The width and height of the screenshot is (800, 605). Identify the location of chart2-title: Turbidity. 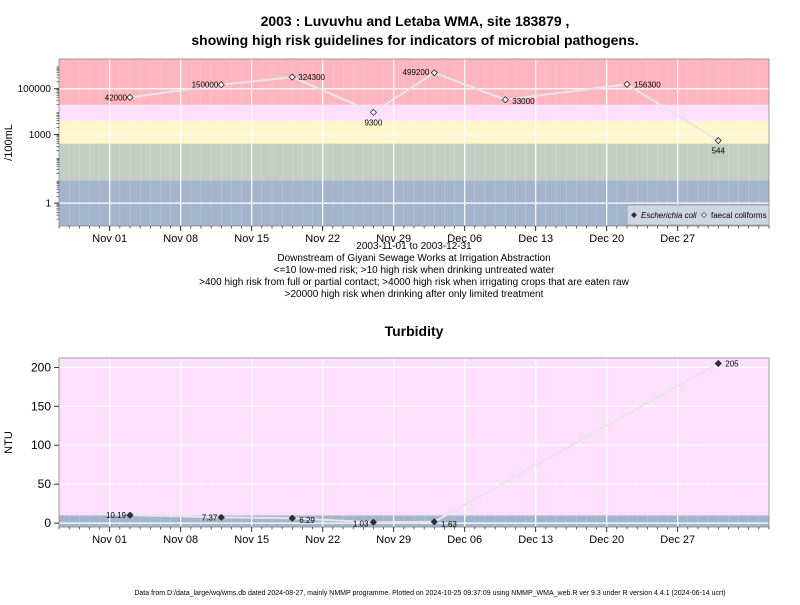
(414, 331).